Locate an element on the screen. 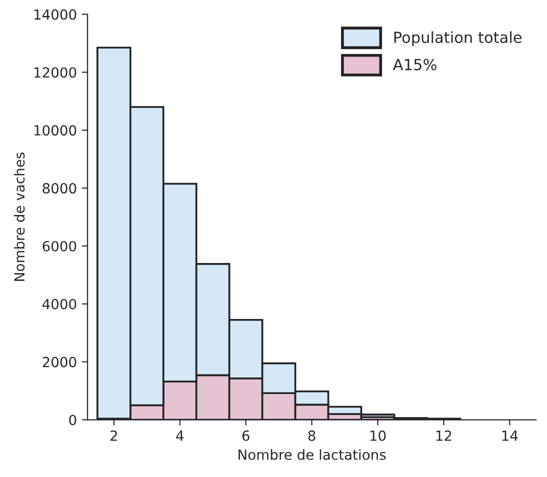 The width and height of the screenshot is (547, 477). x-tick-label: 8 is located at coordinates (312, 435).